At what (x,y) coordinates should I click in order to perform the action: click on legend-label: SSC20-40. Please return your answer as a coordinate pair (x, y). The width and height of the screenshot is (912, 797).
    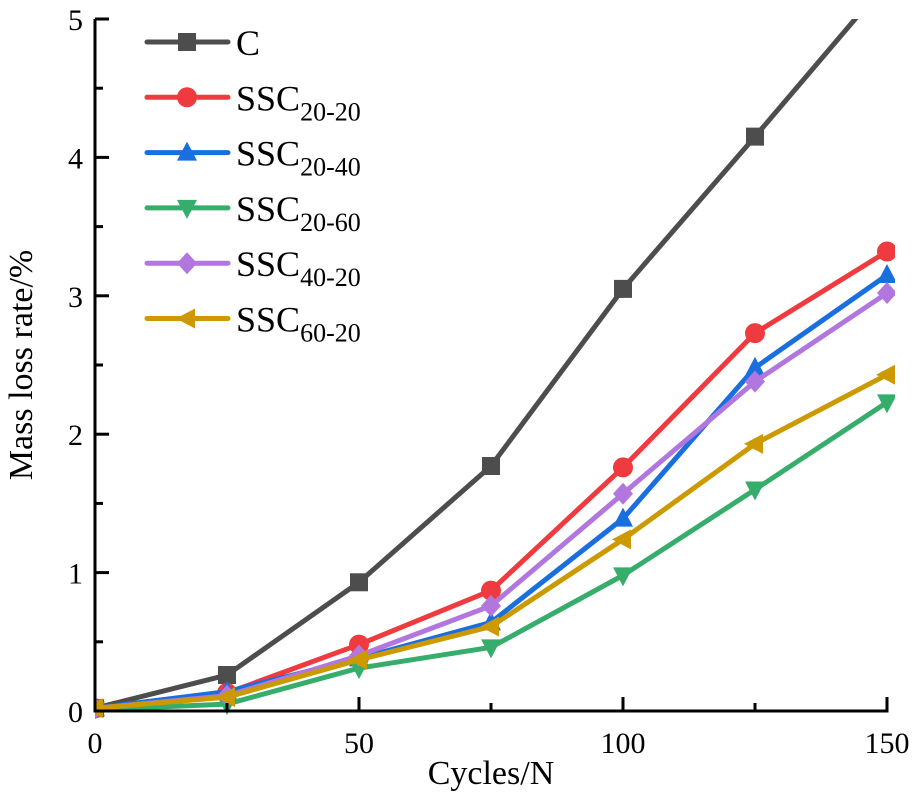
    Looking at the image, I should click on (298, 158).